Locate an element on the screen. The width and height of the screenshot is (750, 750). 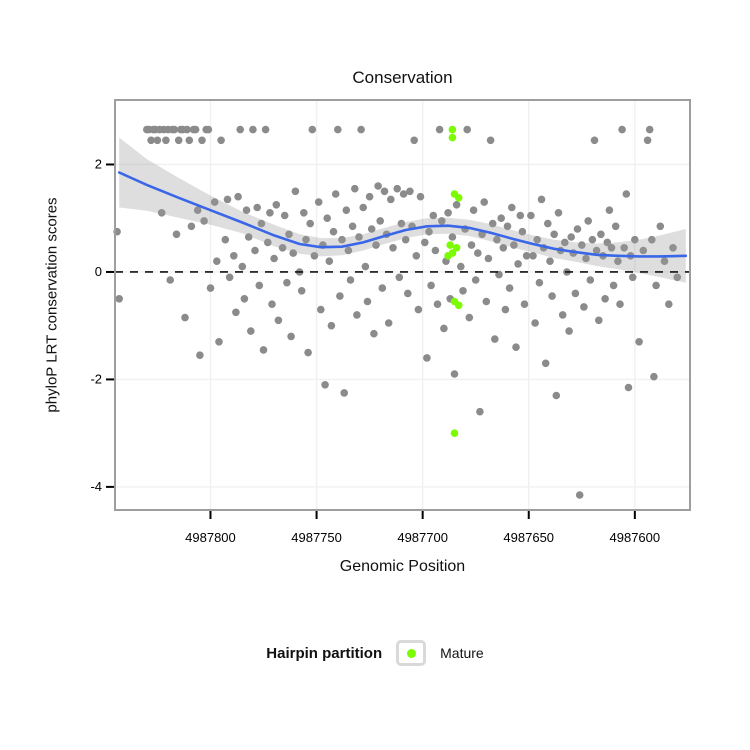
mature-point-icon is located at coordinates (411, 653).